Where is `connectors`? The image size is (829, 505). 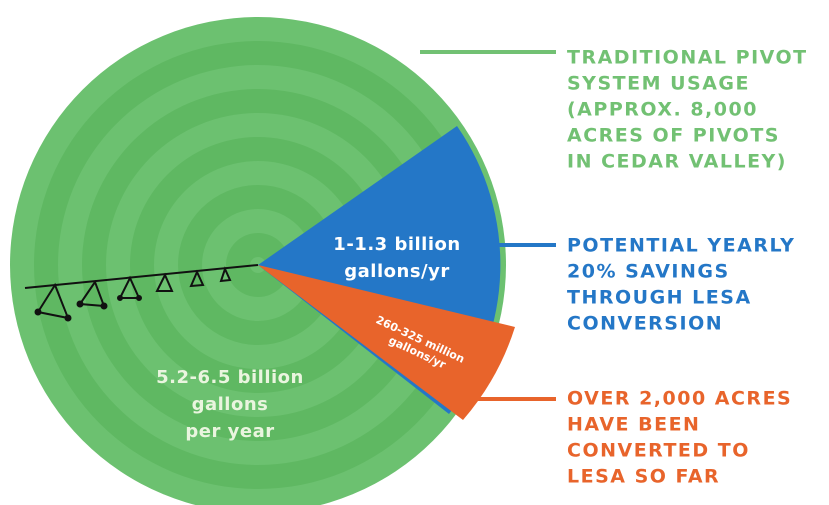 connectors is located at coordinates (488, 225).